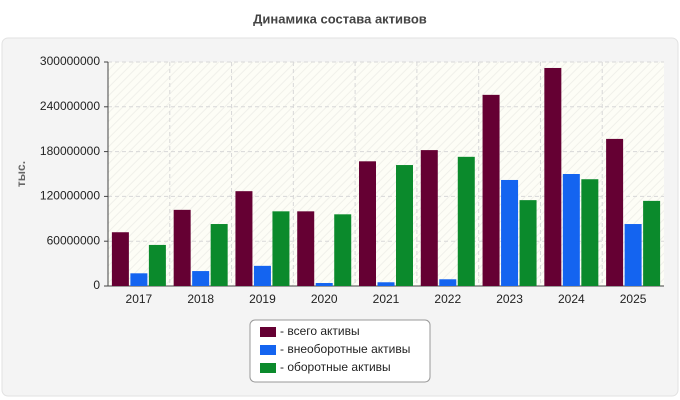  Describe the element at coordinates (340, 18) in the screenshot. I see `chart-title: Динамика состава активов` at that location.